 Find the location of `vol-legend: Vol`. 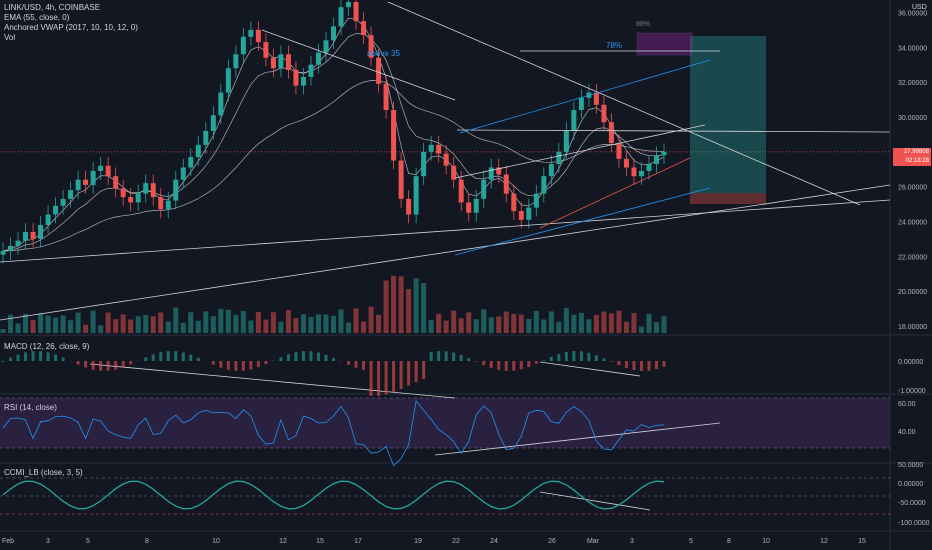

vol-legend: Vol is located at coordinates (10, 37).